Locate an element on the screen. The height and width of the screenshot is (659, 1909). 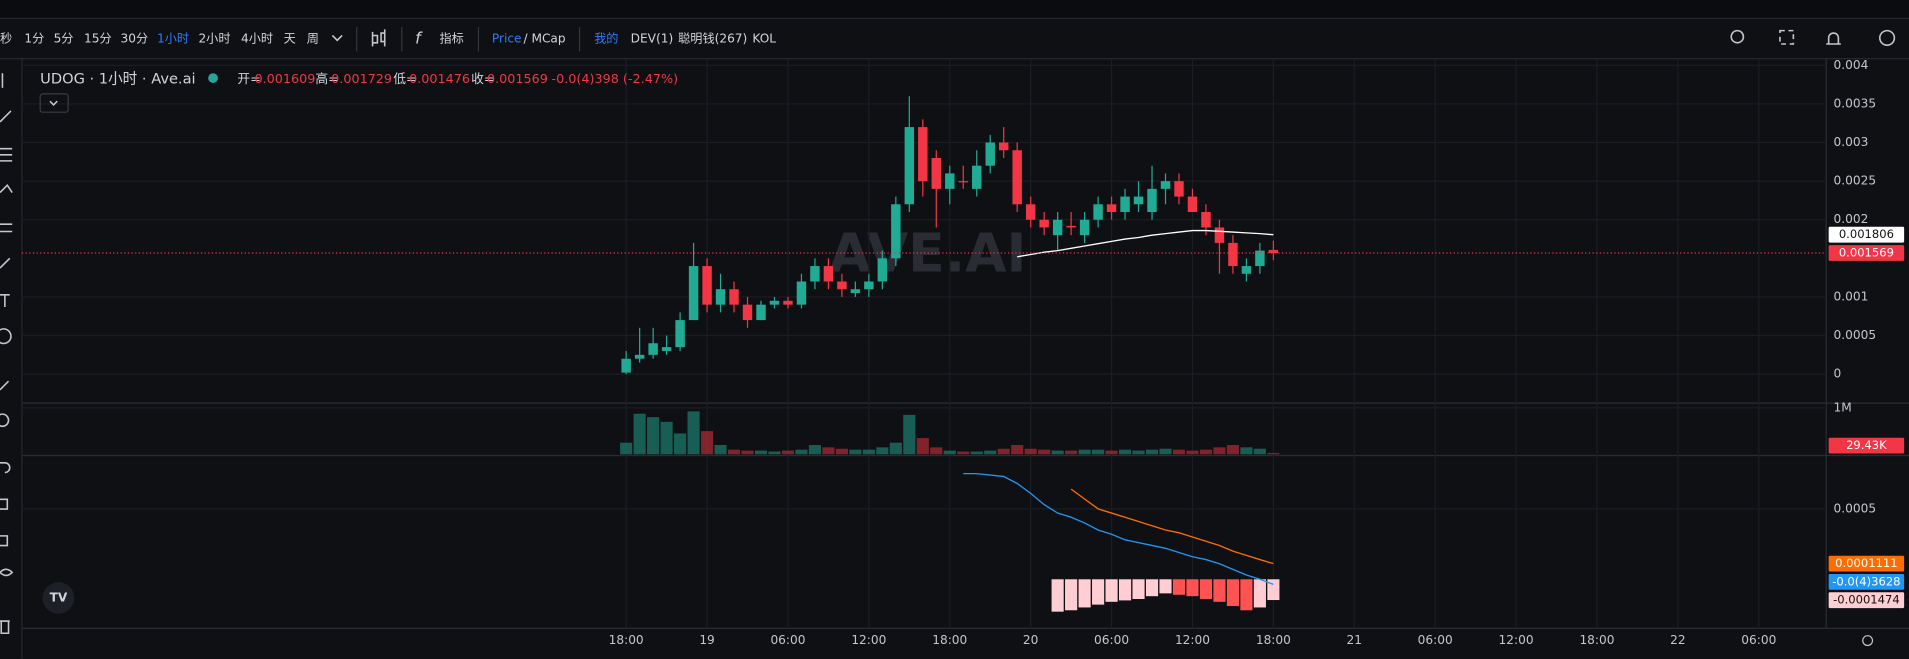
interval: 2小时 is located at coordinates (214, 39).